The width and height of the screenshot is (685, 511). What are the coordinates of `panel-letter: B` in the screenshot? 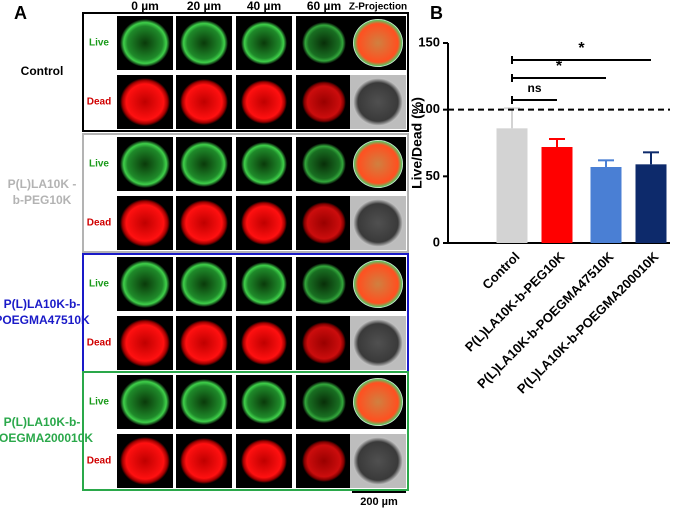 It's located at (436, 13).